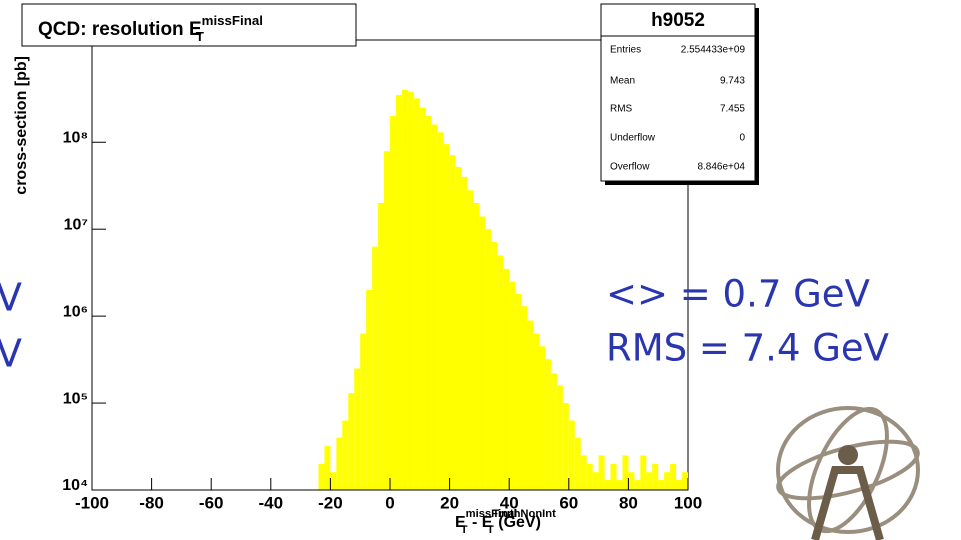 The width and height of the screenshot is (961, 540). Describe the element at coordinates (75, 485) in the screenshot. I see `y-tick-label: 10⁴` at that location.